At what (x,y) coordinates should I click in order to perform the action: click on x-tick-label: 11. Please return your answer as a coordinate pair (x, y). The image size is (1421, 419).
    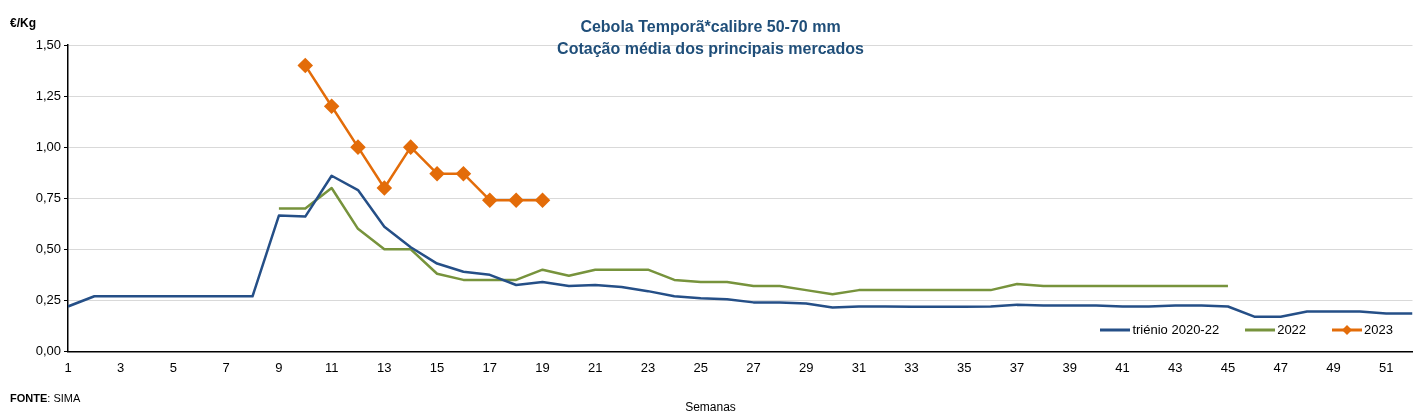
    Looking at the image, I should click on (331, 367).